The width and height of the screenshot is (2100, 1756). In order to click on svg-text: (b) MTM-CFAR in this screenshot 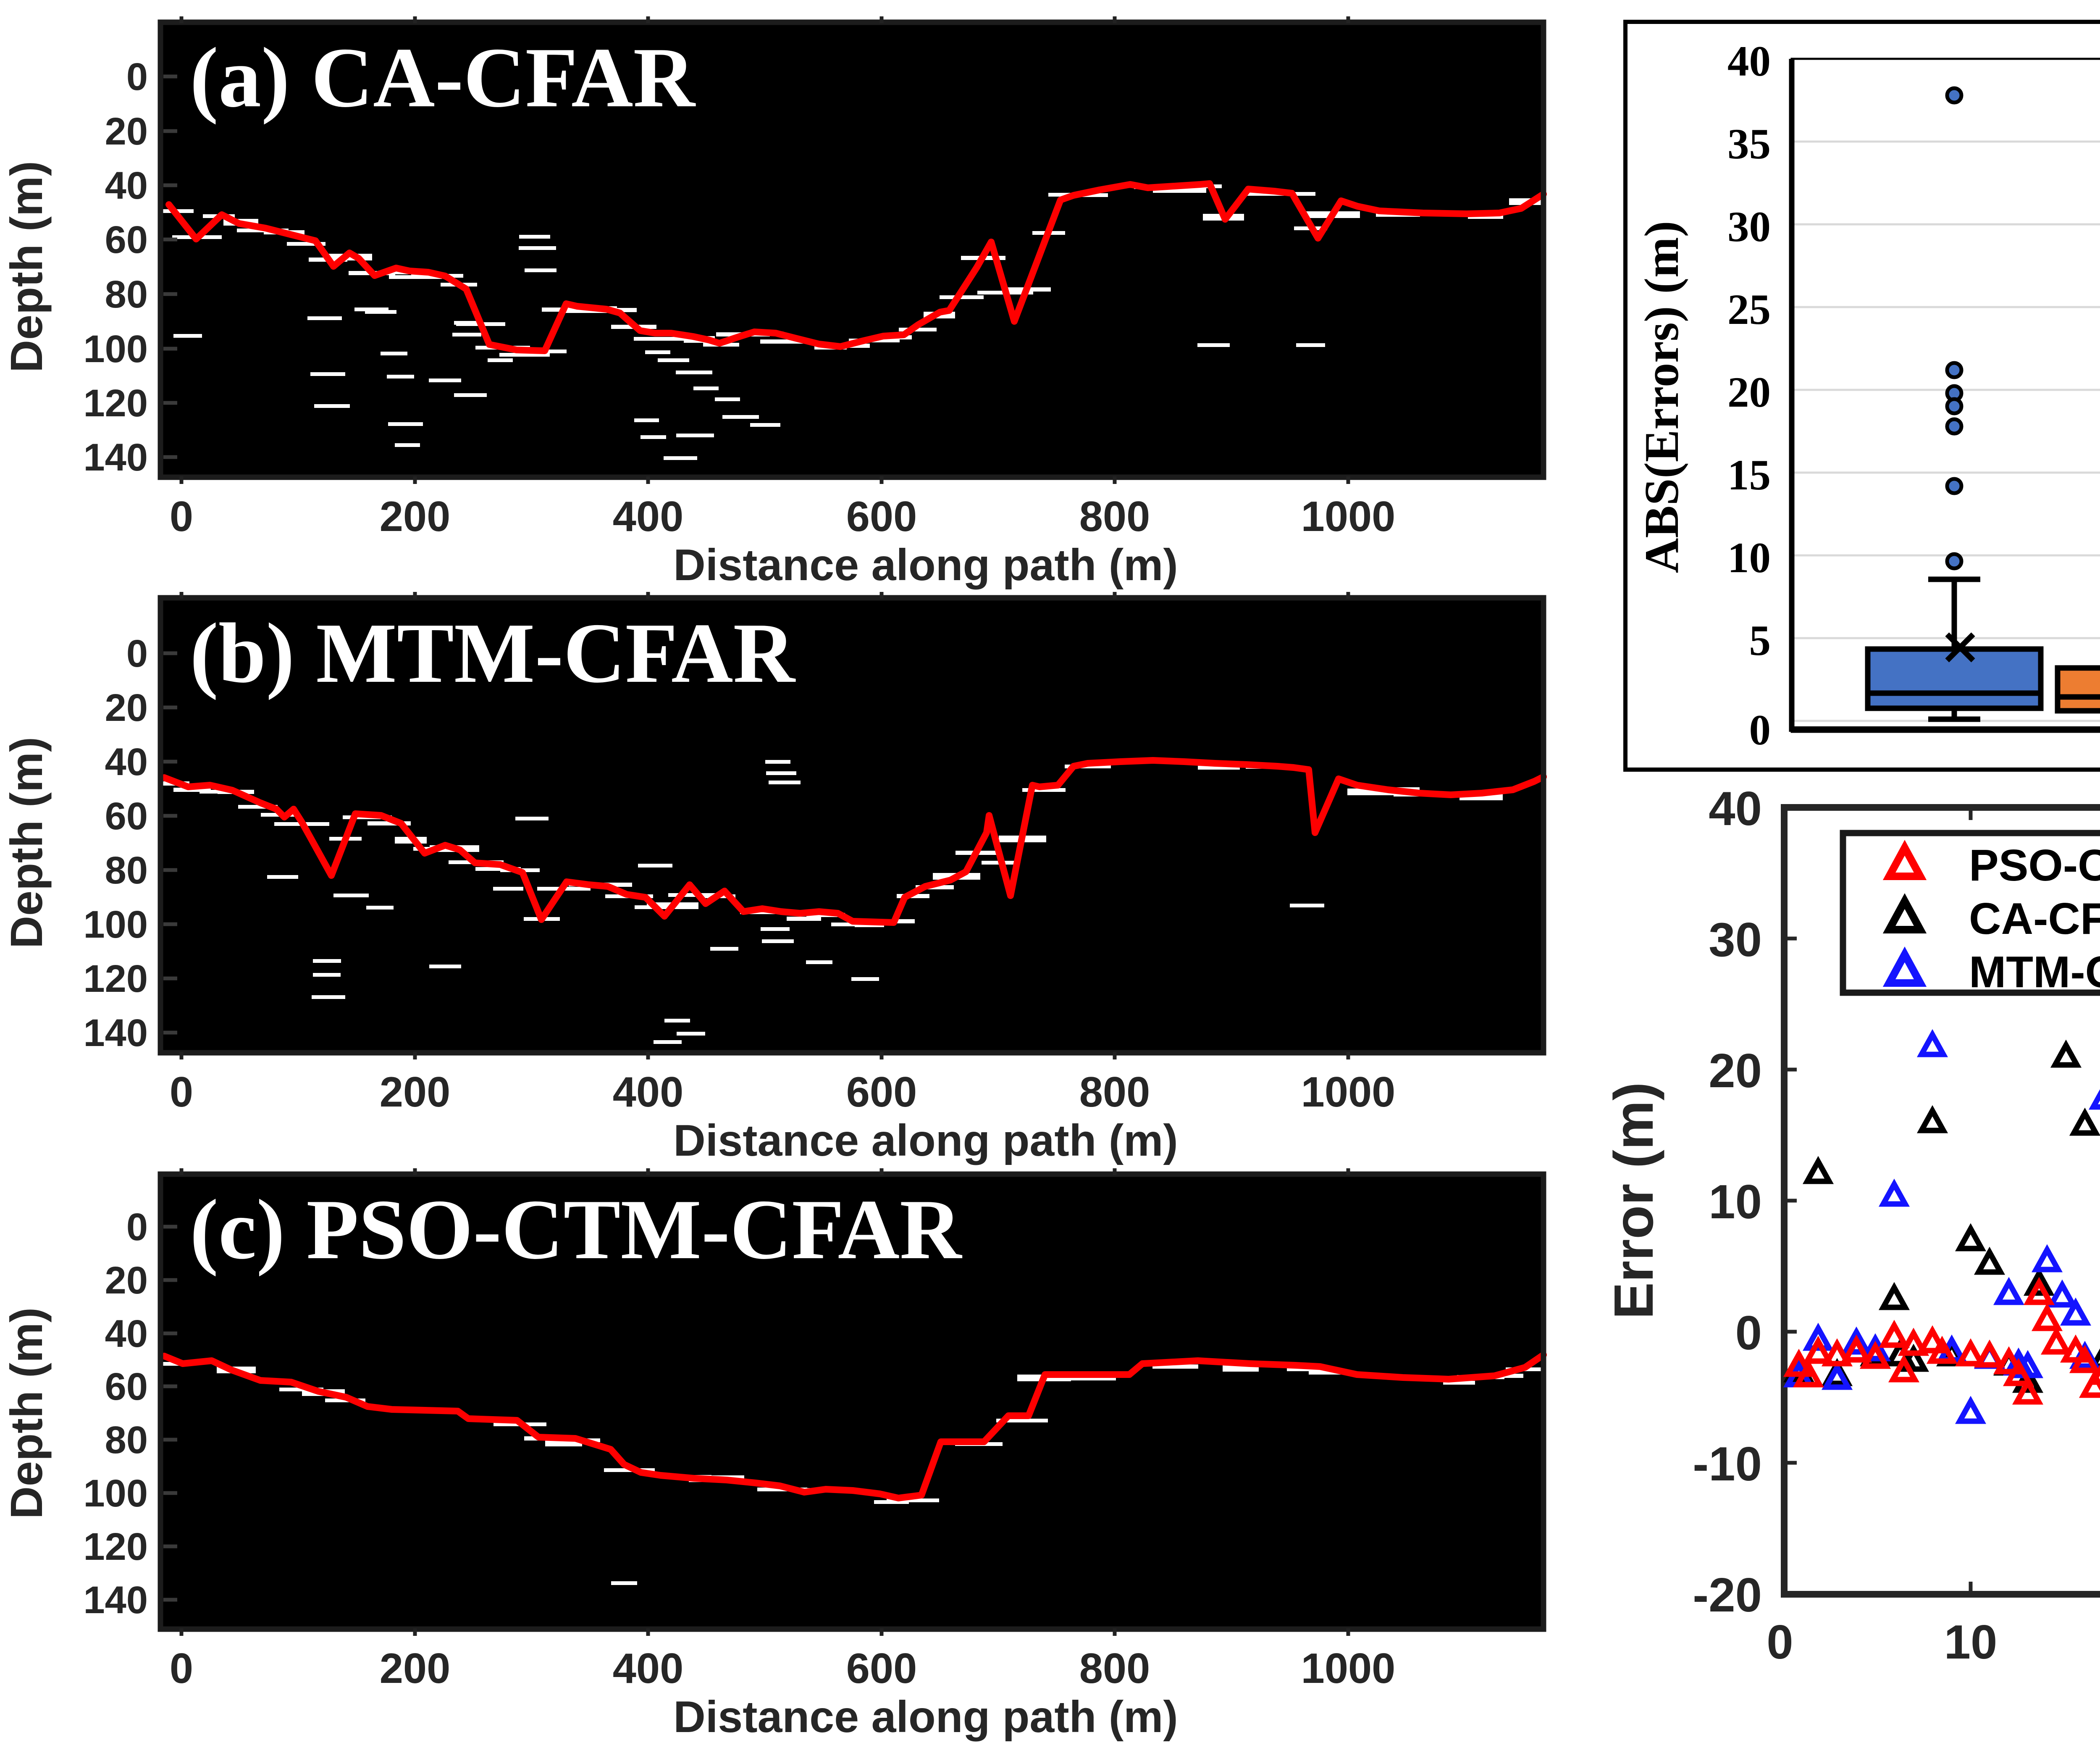, I will do `click(493, 654)`.